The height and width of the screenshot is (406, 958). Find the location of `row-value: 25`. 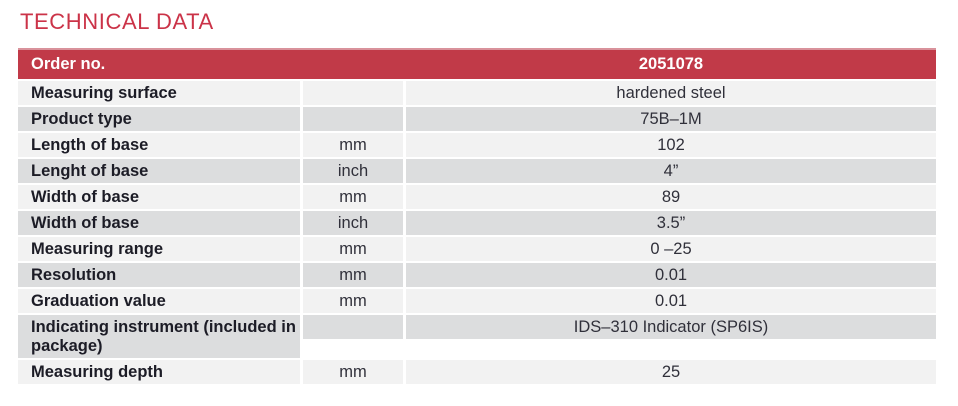

row-value: 25 is located at coordinates (671, 372).